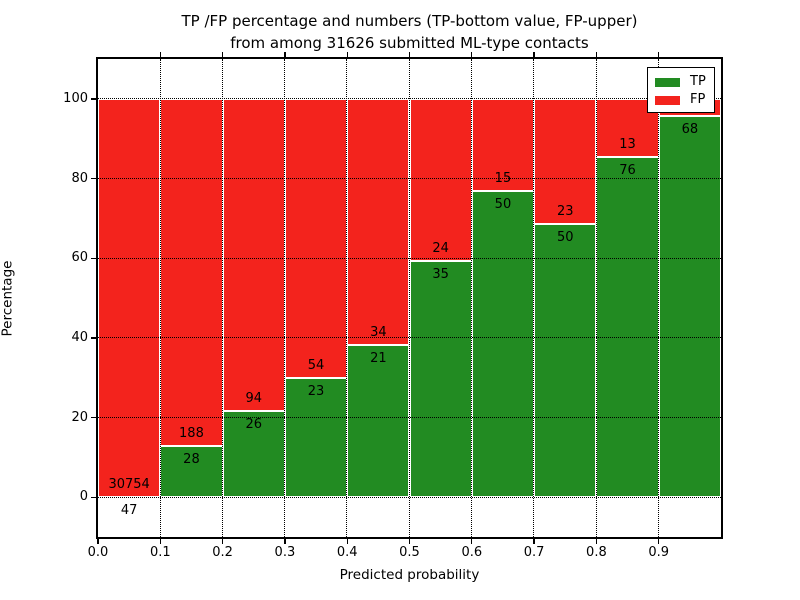 This screenshot has height=600, width=800. Describe the element at coordinates (347, 552) in the screenshot. I see `x-tick-label: 0.4` at that location.